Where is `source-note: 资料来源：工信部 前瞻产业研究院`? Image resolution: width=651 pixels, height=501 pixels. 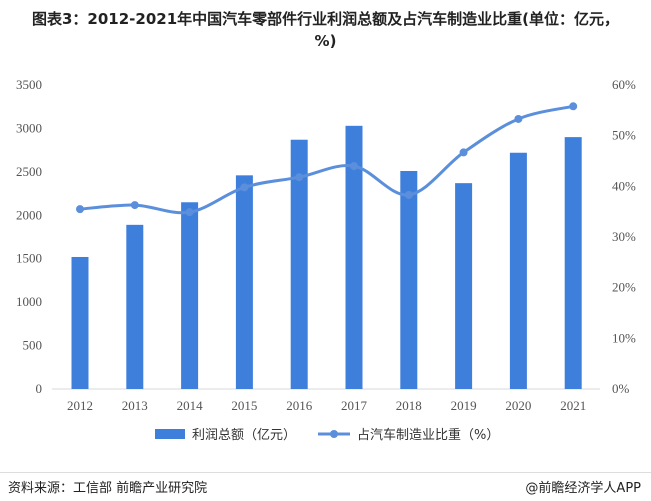 source-note: 资料来源：工信部 前瞻产业研究院 is located at coordinates (108, 488).